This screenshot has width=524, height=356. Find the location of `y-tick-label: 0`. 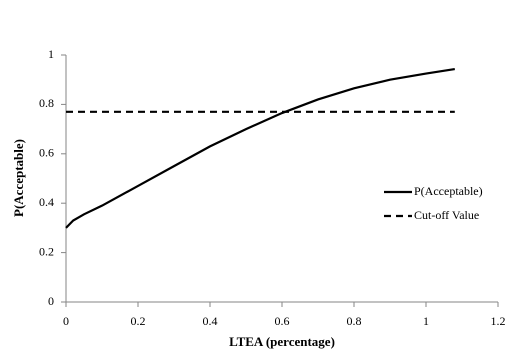

y-tick-label: 0 is located at coordinates (51, 301).